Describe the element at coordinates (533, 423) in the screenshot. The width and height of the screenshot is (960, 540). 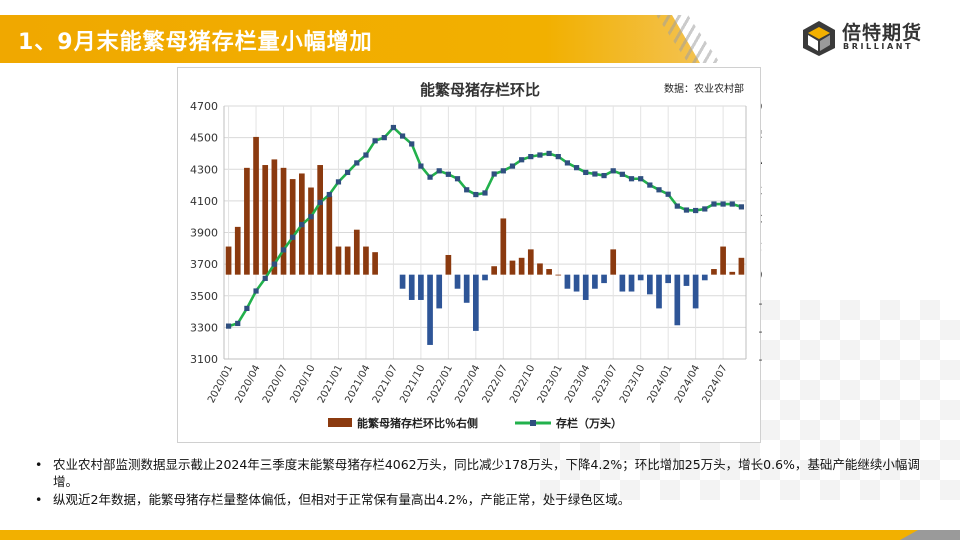
I see `legend-line-marker` at that location.